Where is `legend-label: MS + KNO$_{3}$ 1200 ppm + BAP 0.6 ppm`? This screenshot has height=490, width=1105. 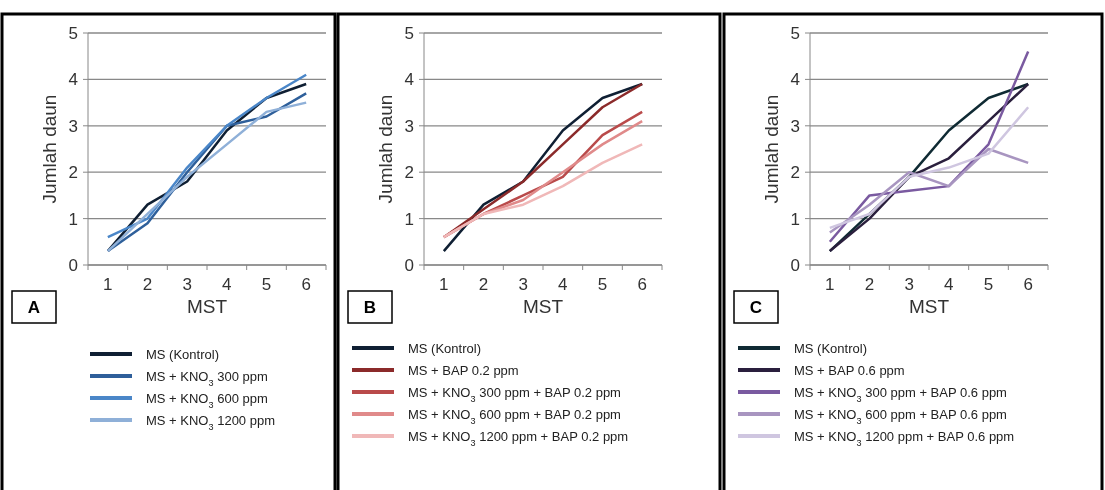
legend-label: MS + KNO$_{3}$ 1200 ppm + BAP 0.6 ppm is located at coordinates (904, 438).